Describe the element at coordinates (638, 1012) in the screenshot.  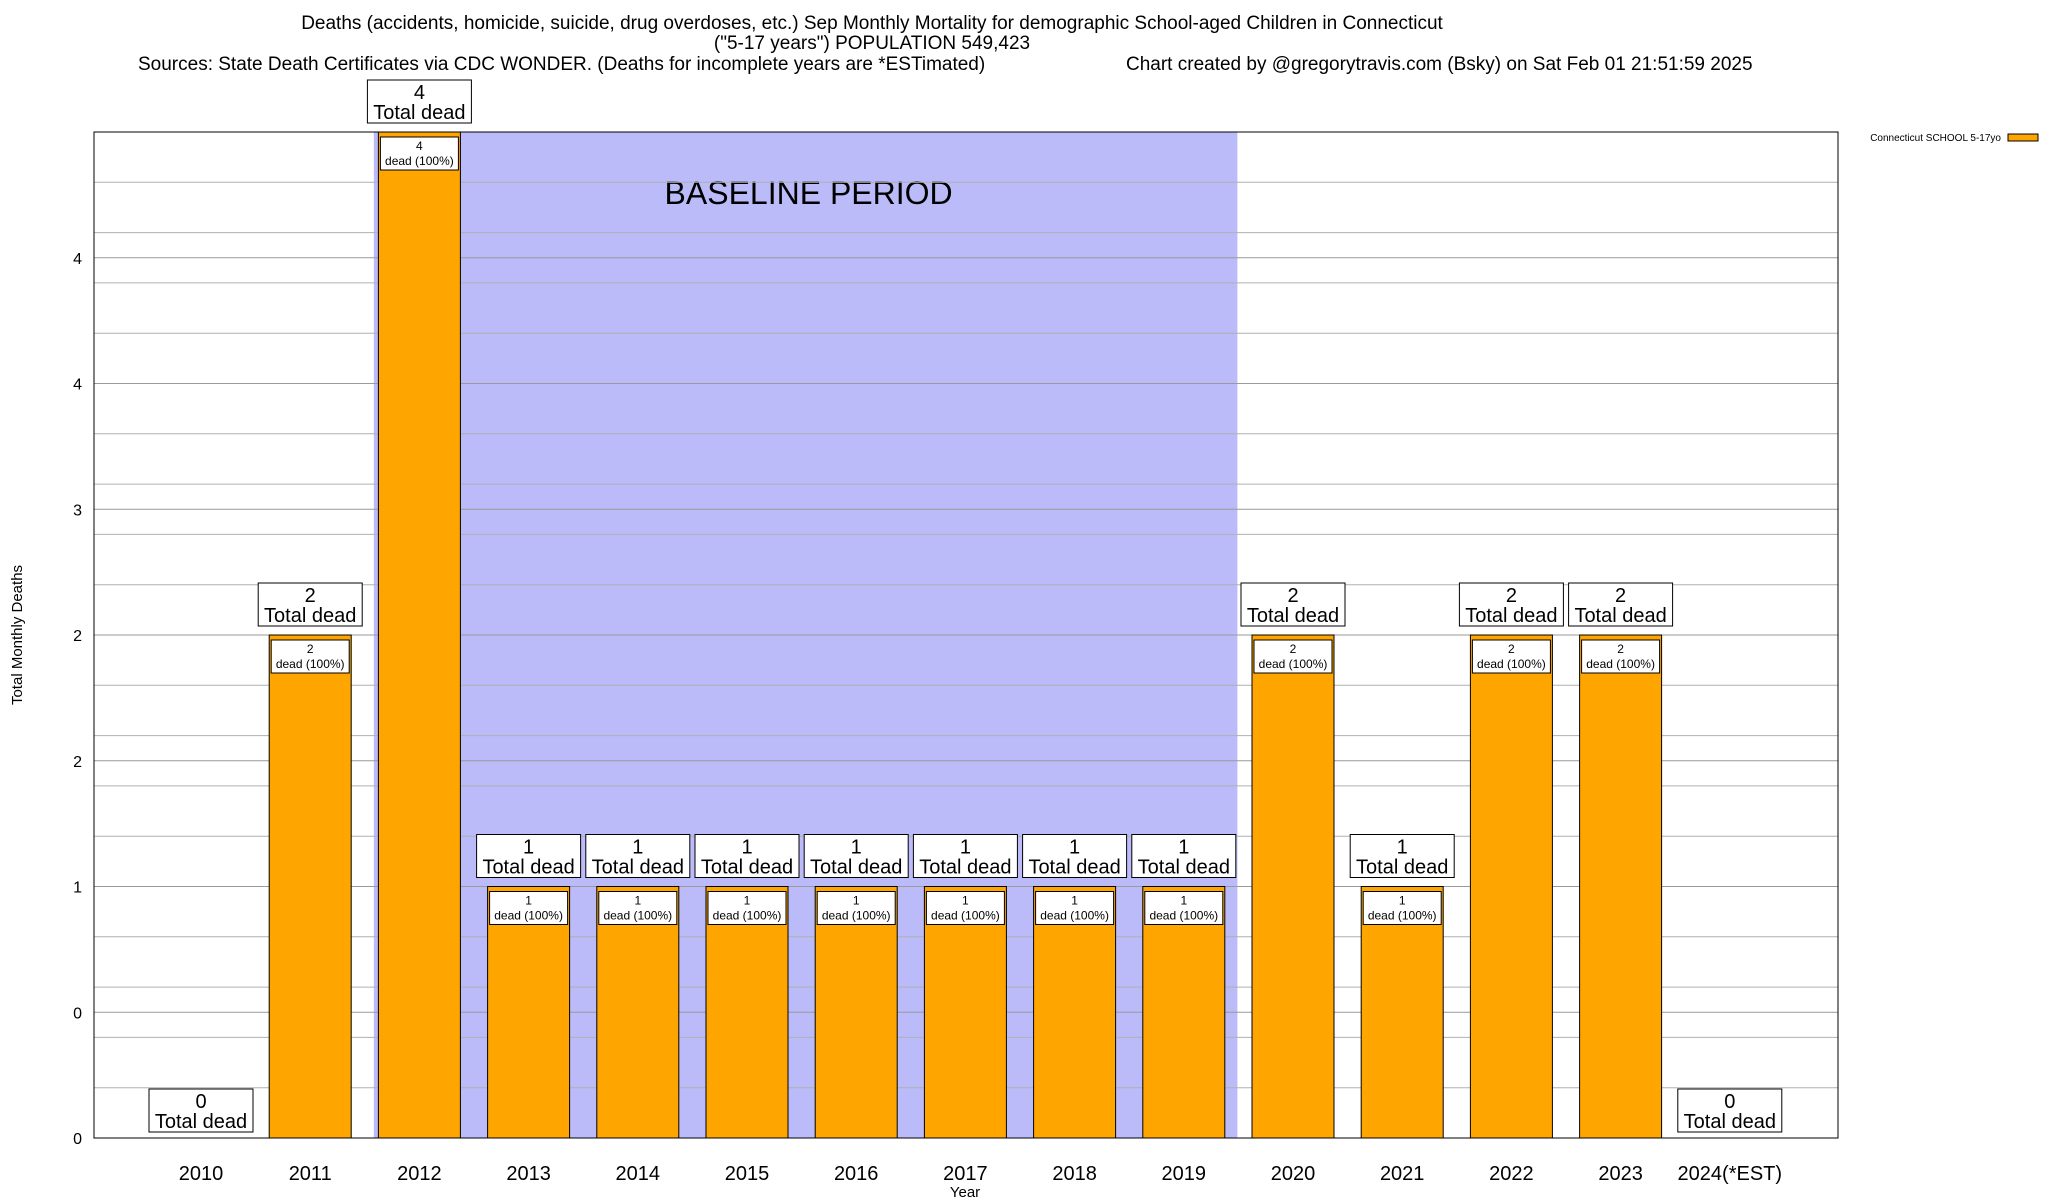
I see `bar-2014` at that location.